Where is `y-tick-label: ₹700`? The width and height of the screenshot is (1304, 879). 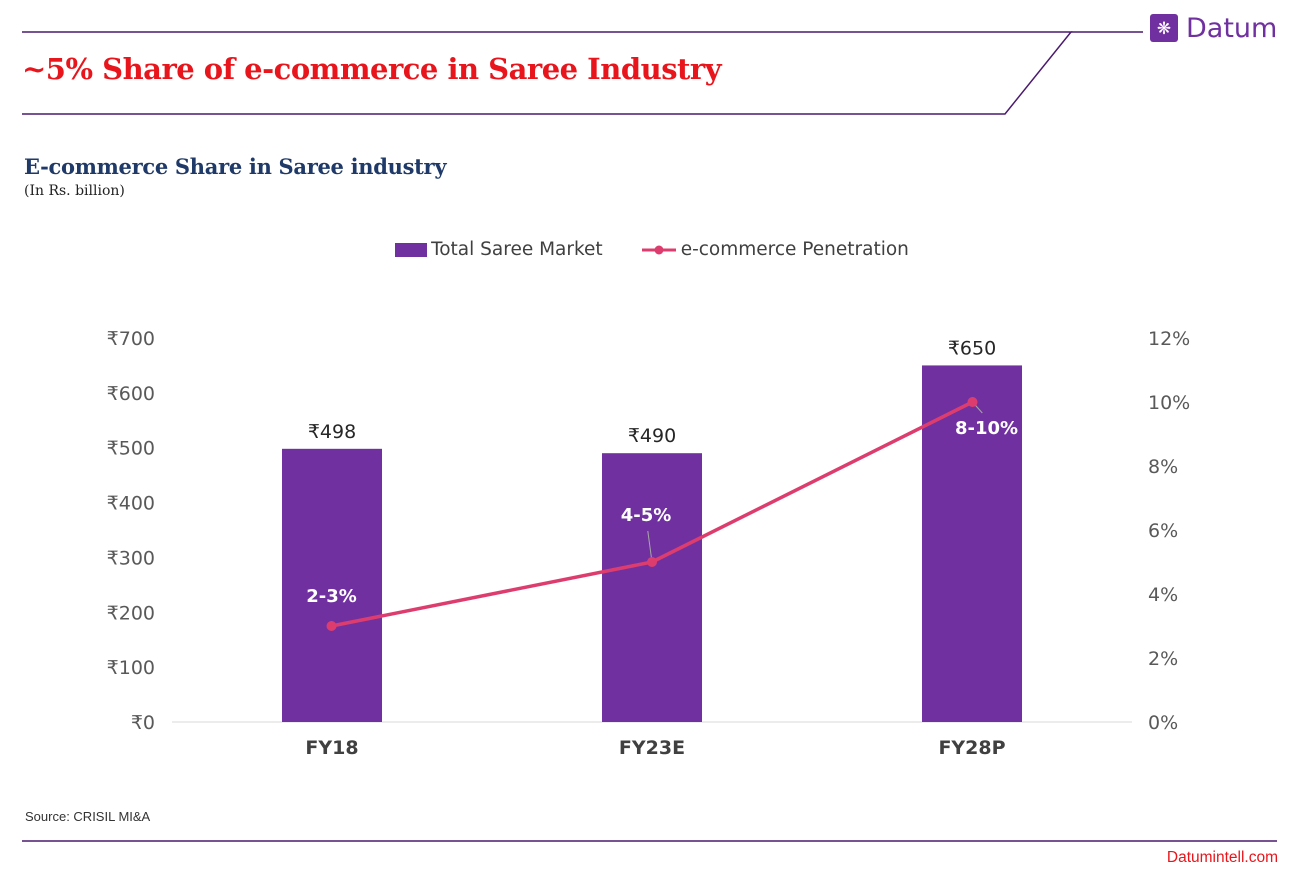
y-tick-label: ₹700 is located at coordinates (131, 339).